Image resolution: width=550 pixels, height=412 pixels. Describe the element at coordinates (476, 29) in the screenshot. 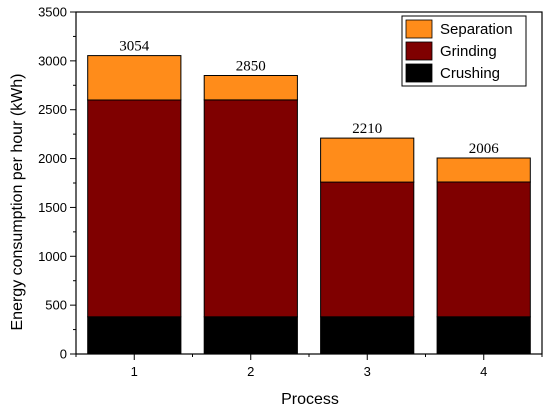

I see `legend-label-separation: Separation` at that location.